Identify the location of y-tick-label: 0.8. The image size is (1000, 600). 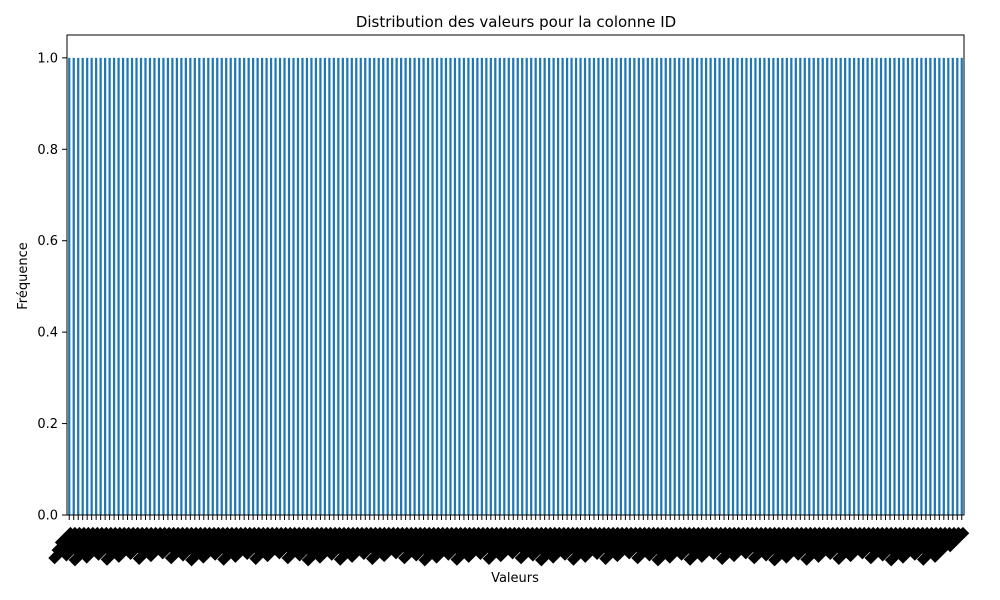
(47, 150).